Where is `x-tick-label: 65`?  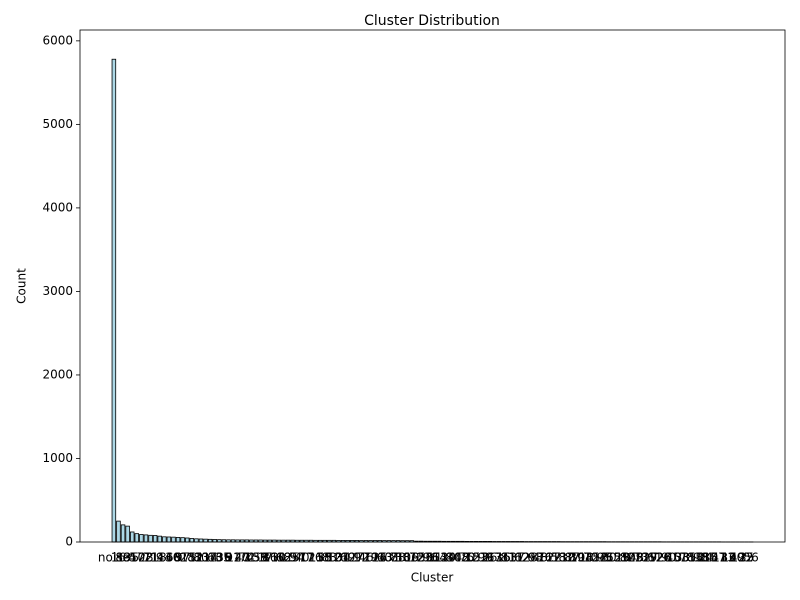 x-tick-label: 65 is located at coordinates (613, 558).